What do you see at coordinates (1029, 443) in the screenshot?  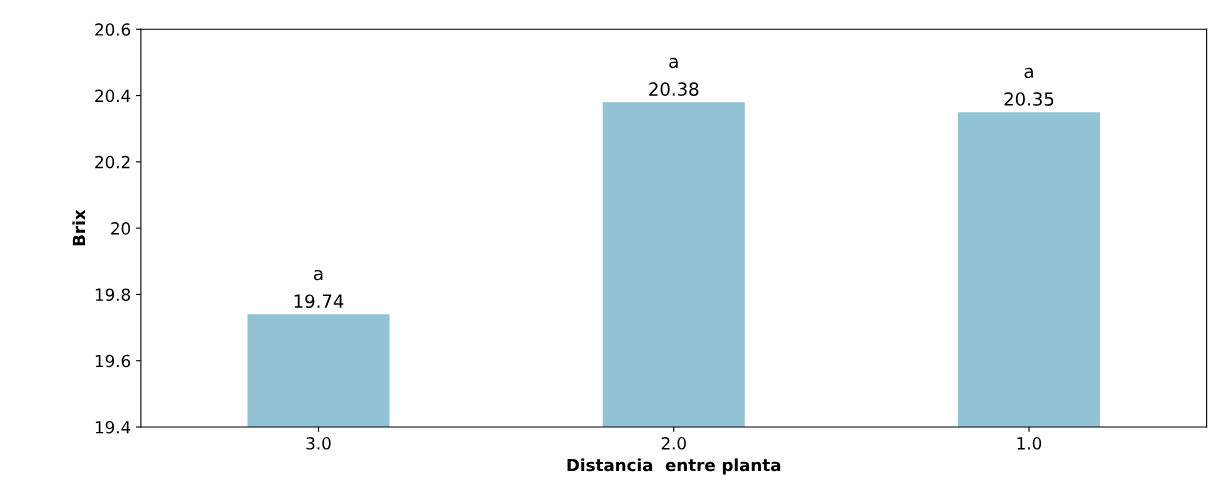 I see `x-tick-label: 1.0` at bounding box center [1029, 443].